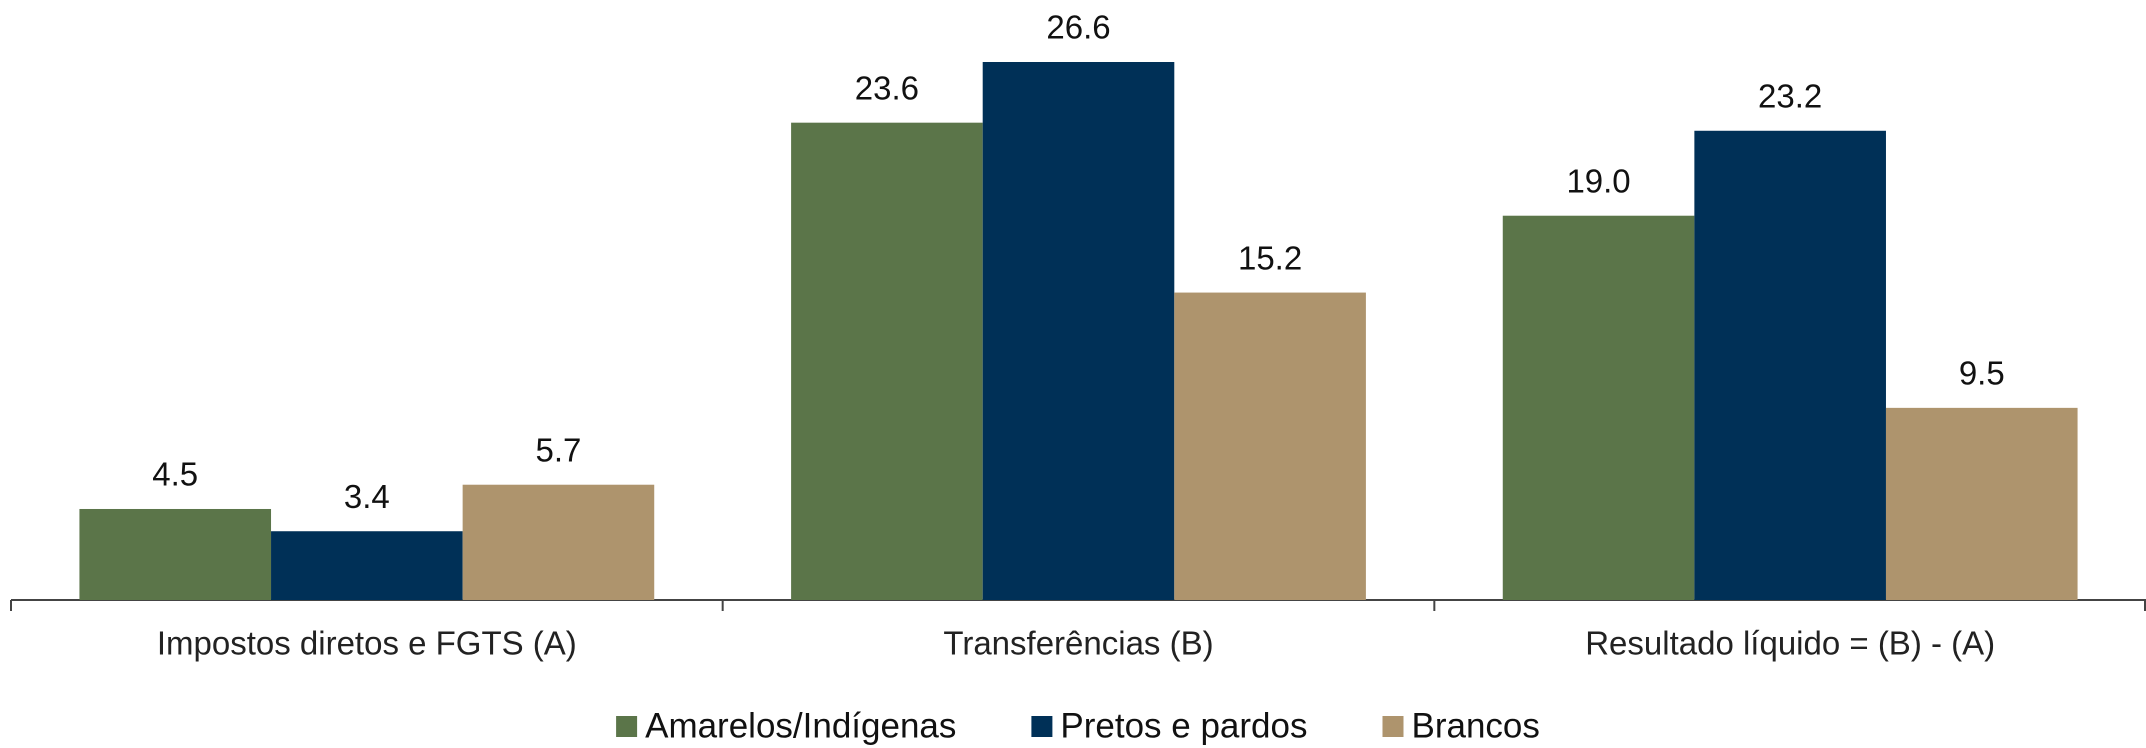 The width and height of the screenshot is (2146, 748). What do you see at coordinates (800, 725) in the screenshot?
I see `legend-label: Amarelos/Indígenas` at bounding box center [800, 725].